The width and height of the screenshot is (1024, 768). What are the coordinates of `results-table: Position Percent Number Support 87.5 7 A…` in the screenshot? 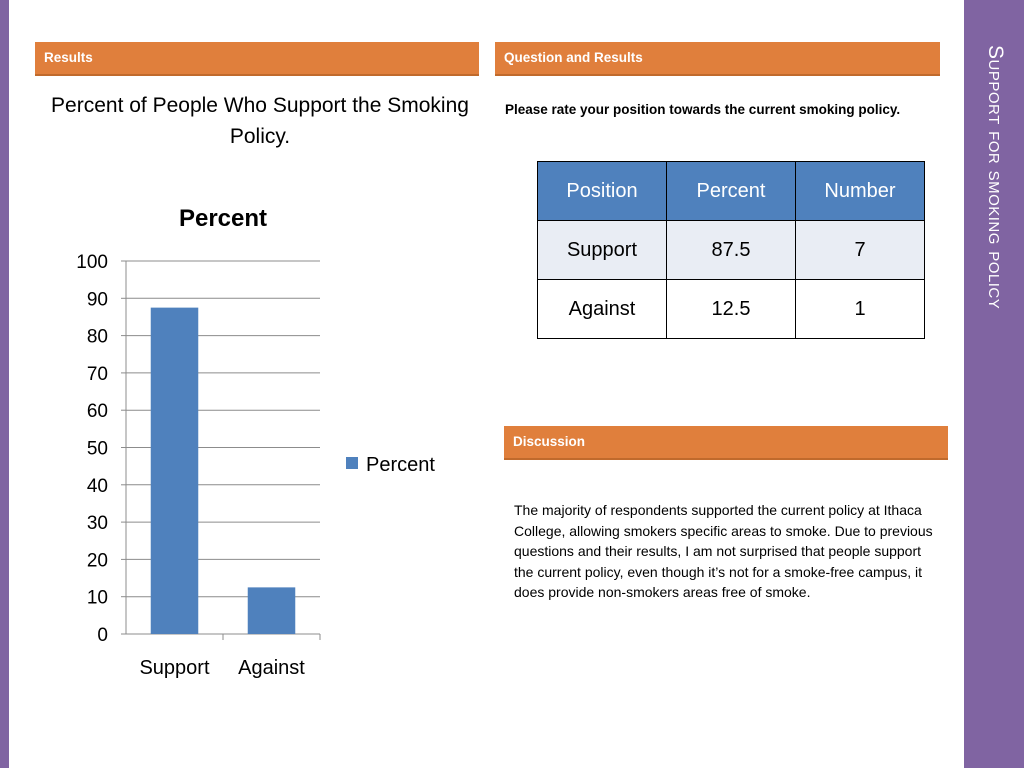 It's located at (731, 250).